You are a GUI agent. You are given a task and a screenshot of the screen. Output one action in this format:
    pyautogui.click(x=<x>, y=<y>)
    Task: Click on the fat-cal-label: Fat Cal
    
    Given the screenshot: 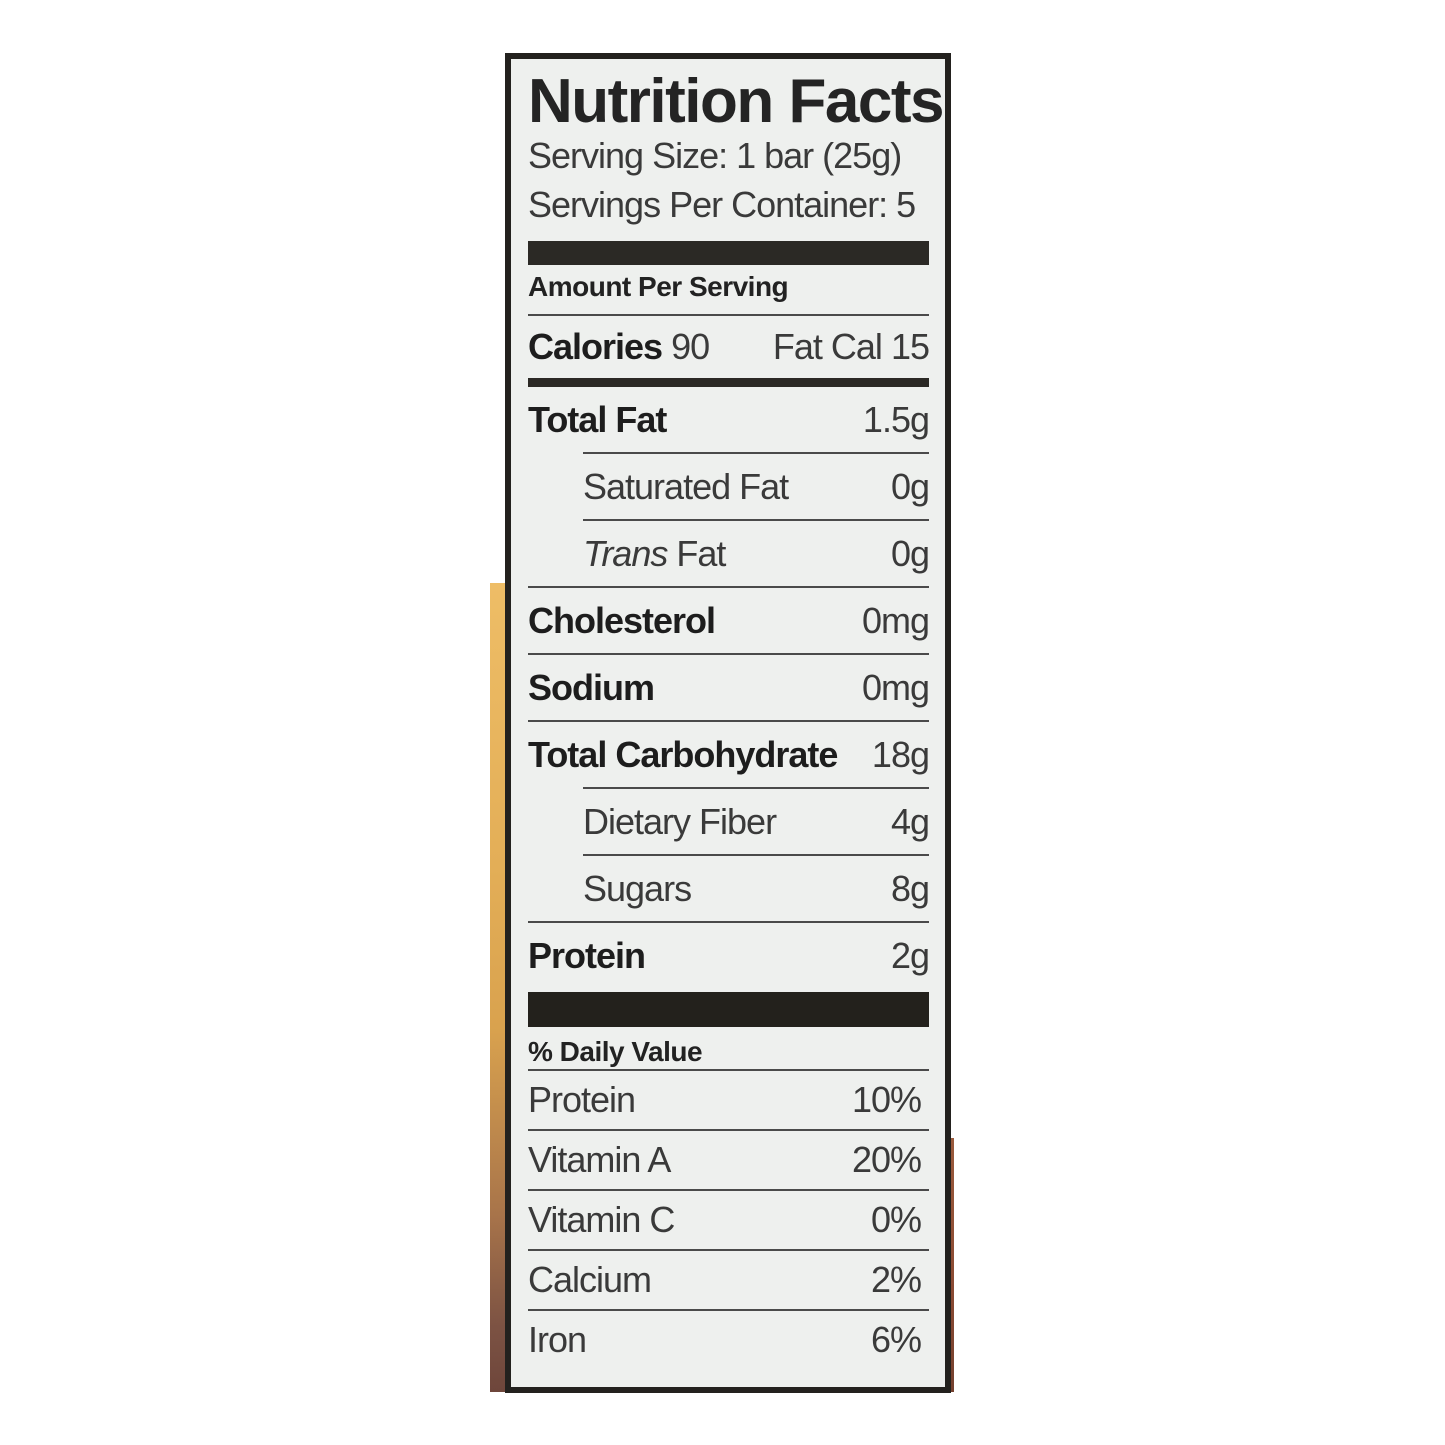 What is the action you would take?
    pyautogui.click(x=827, y=346)
    